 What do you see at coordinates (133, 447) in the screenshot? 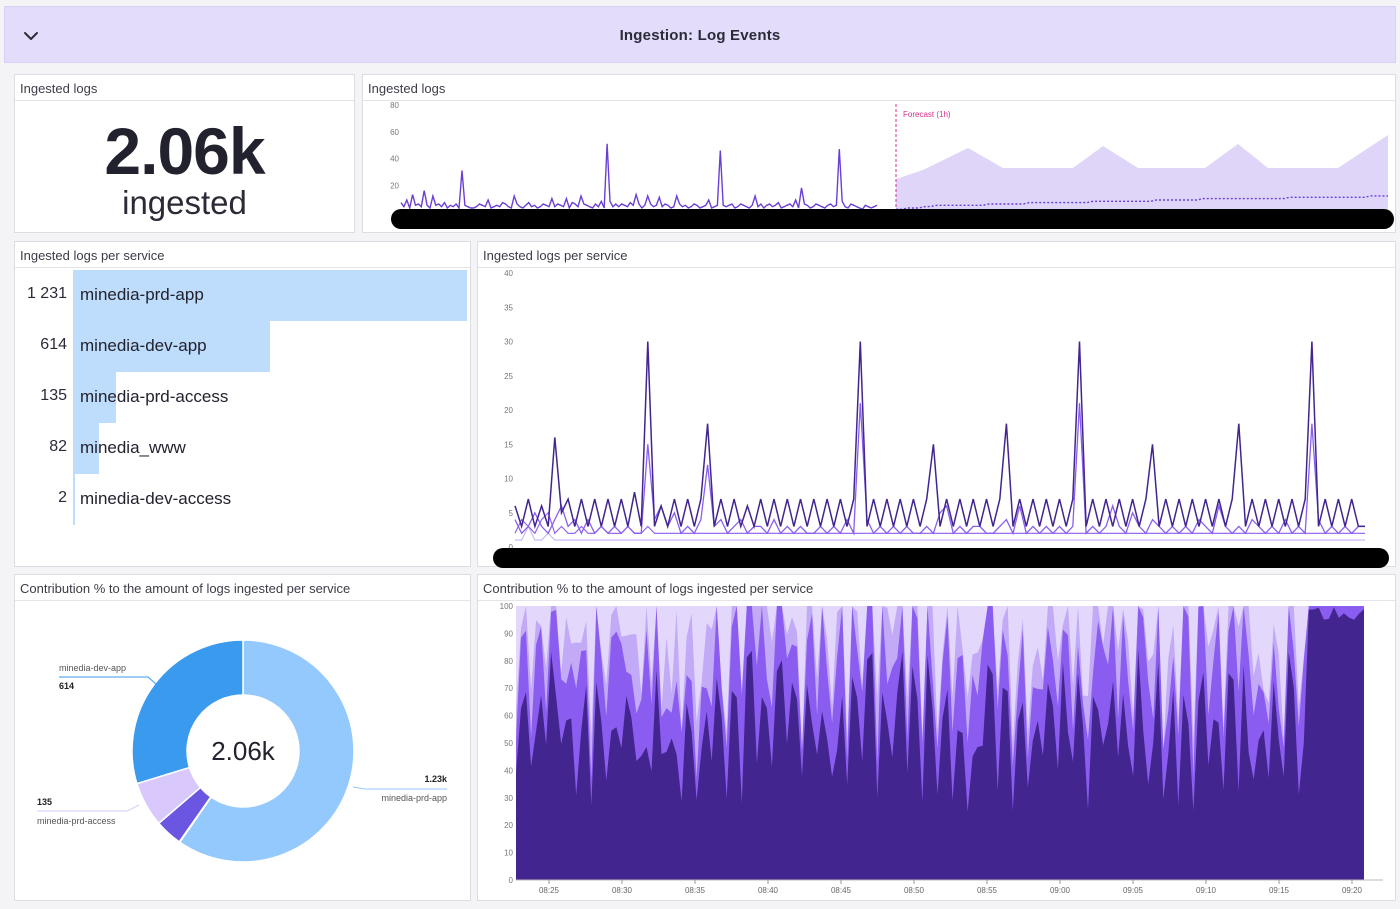
I see `toplist-label: minedia_www` at bounding box center [133, 447].